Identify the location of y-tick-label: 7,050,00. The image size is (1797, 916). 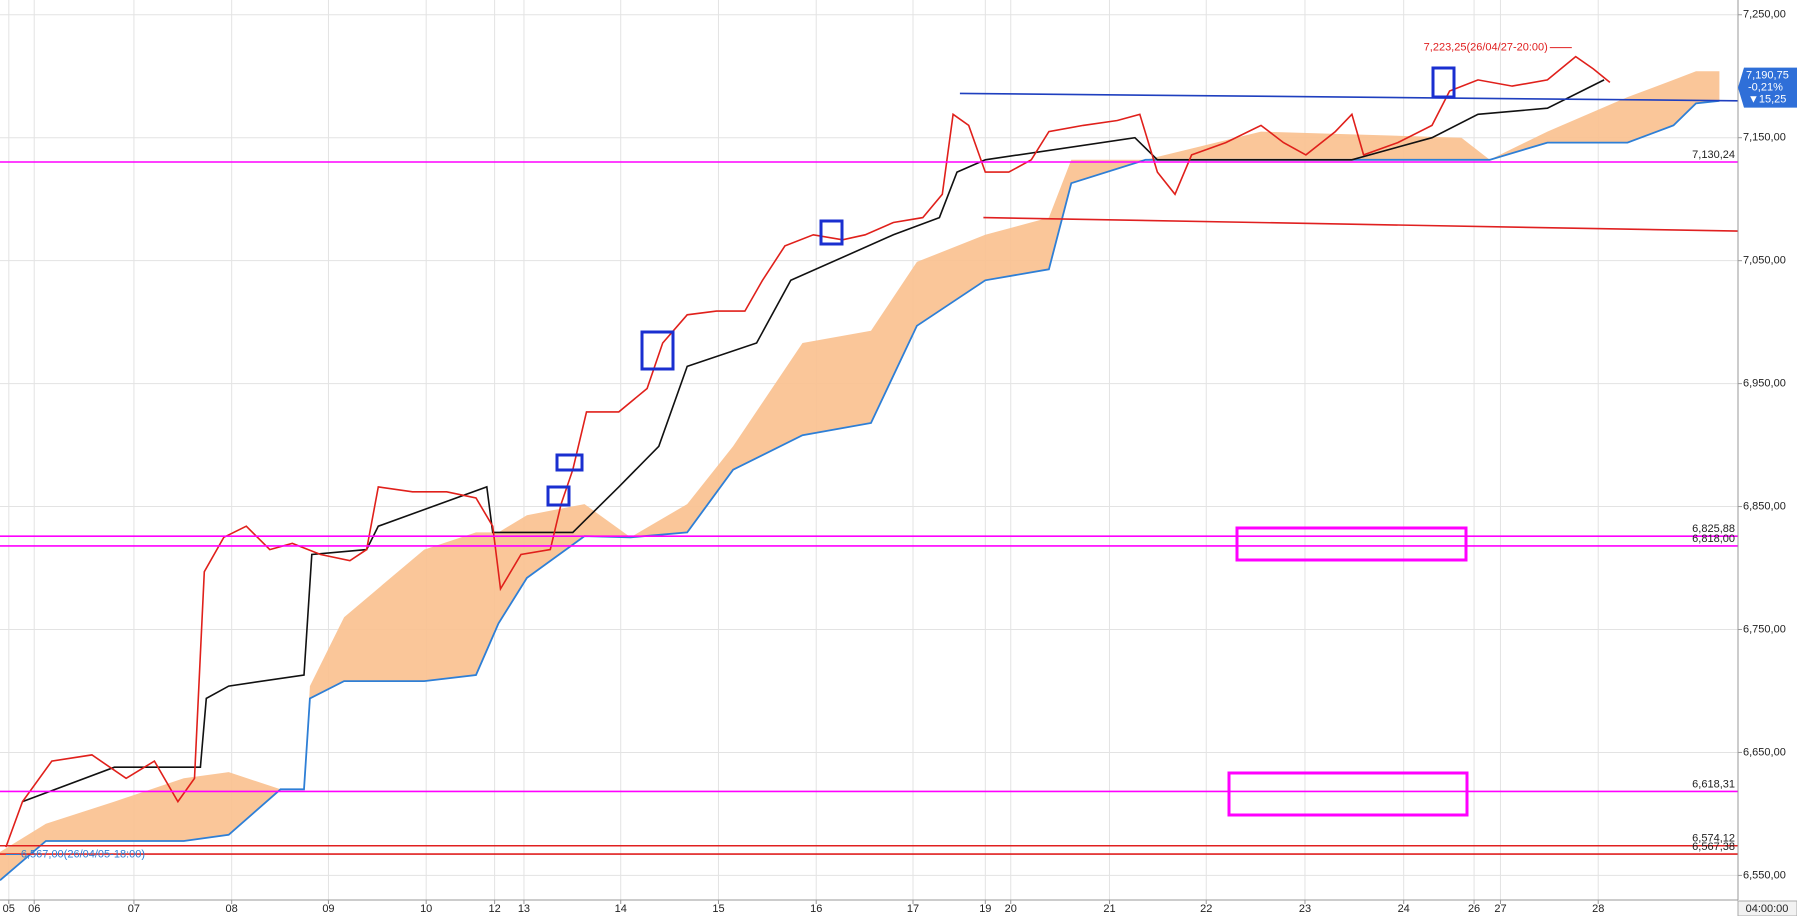
(1764, 261).